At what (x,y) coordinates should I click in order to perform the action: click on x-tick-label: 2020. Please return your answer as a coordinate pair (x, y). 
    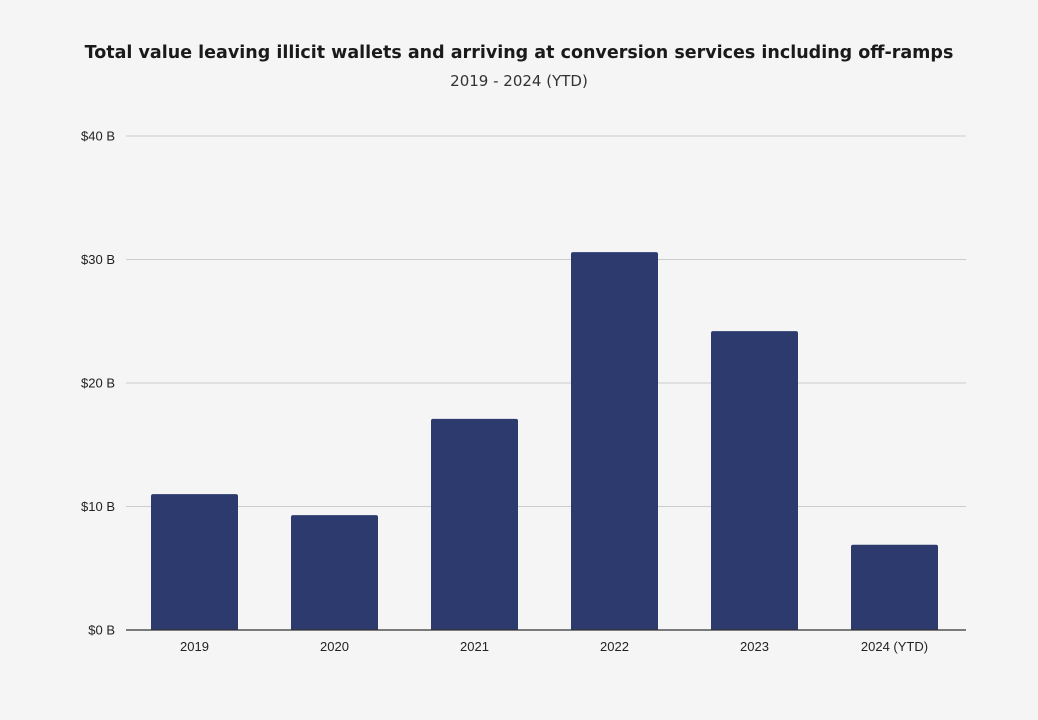
    Looking at the image, I should click on (334, 646).